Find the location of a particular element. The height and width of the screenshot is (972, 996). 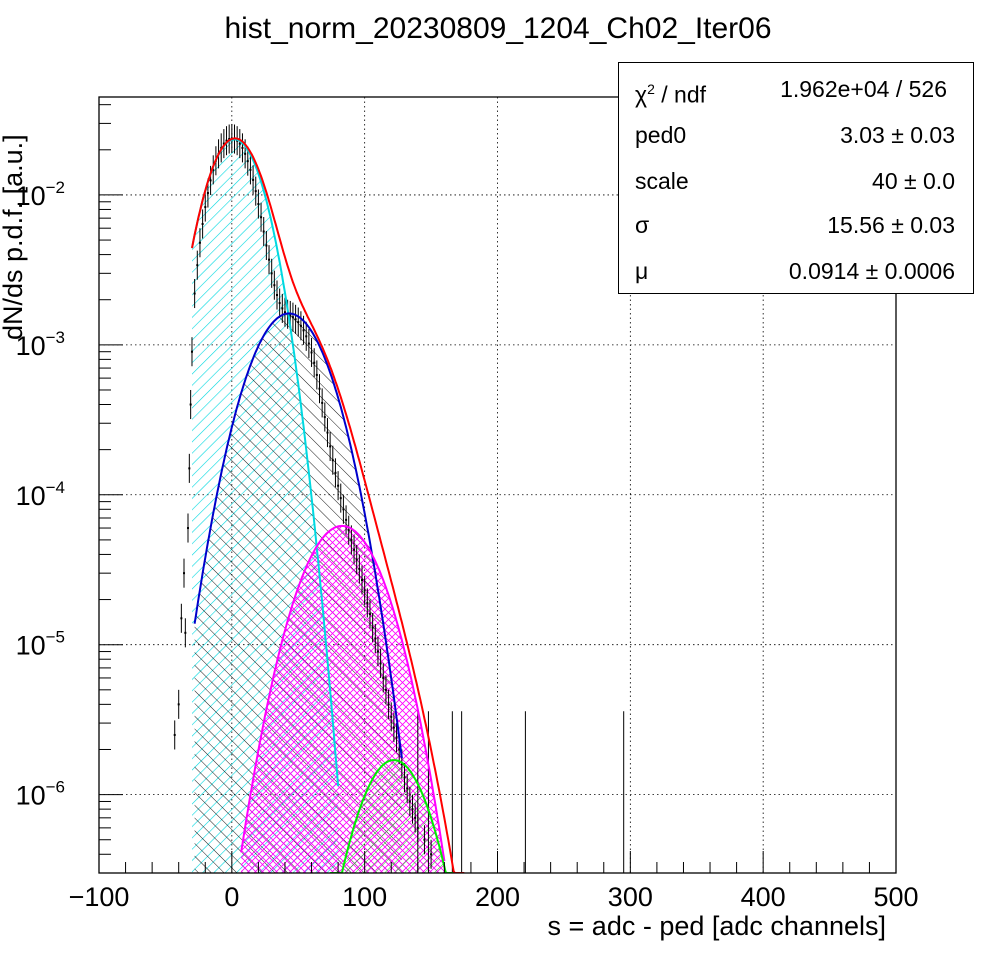

component-fill is located at coordinates (395, 816).